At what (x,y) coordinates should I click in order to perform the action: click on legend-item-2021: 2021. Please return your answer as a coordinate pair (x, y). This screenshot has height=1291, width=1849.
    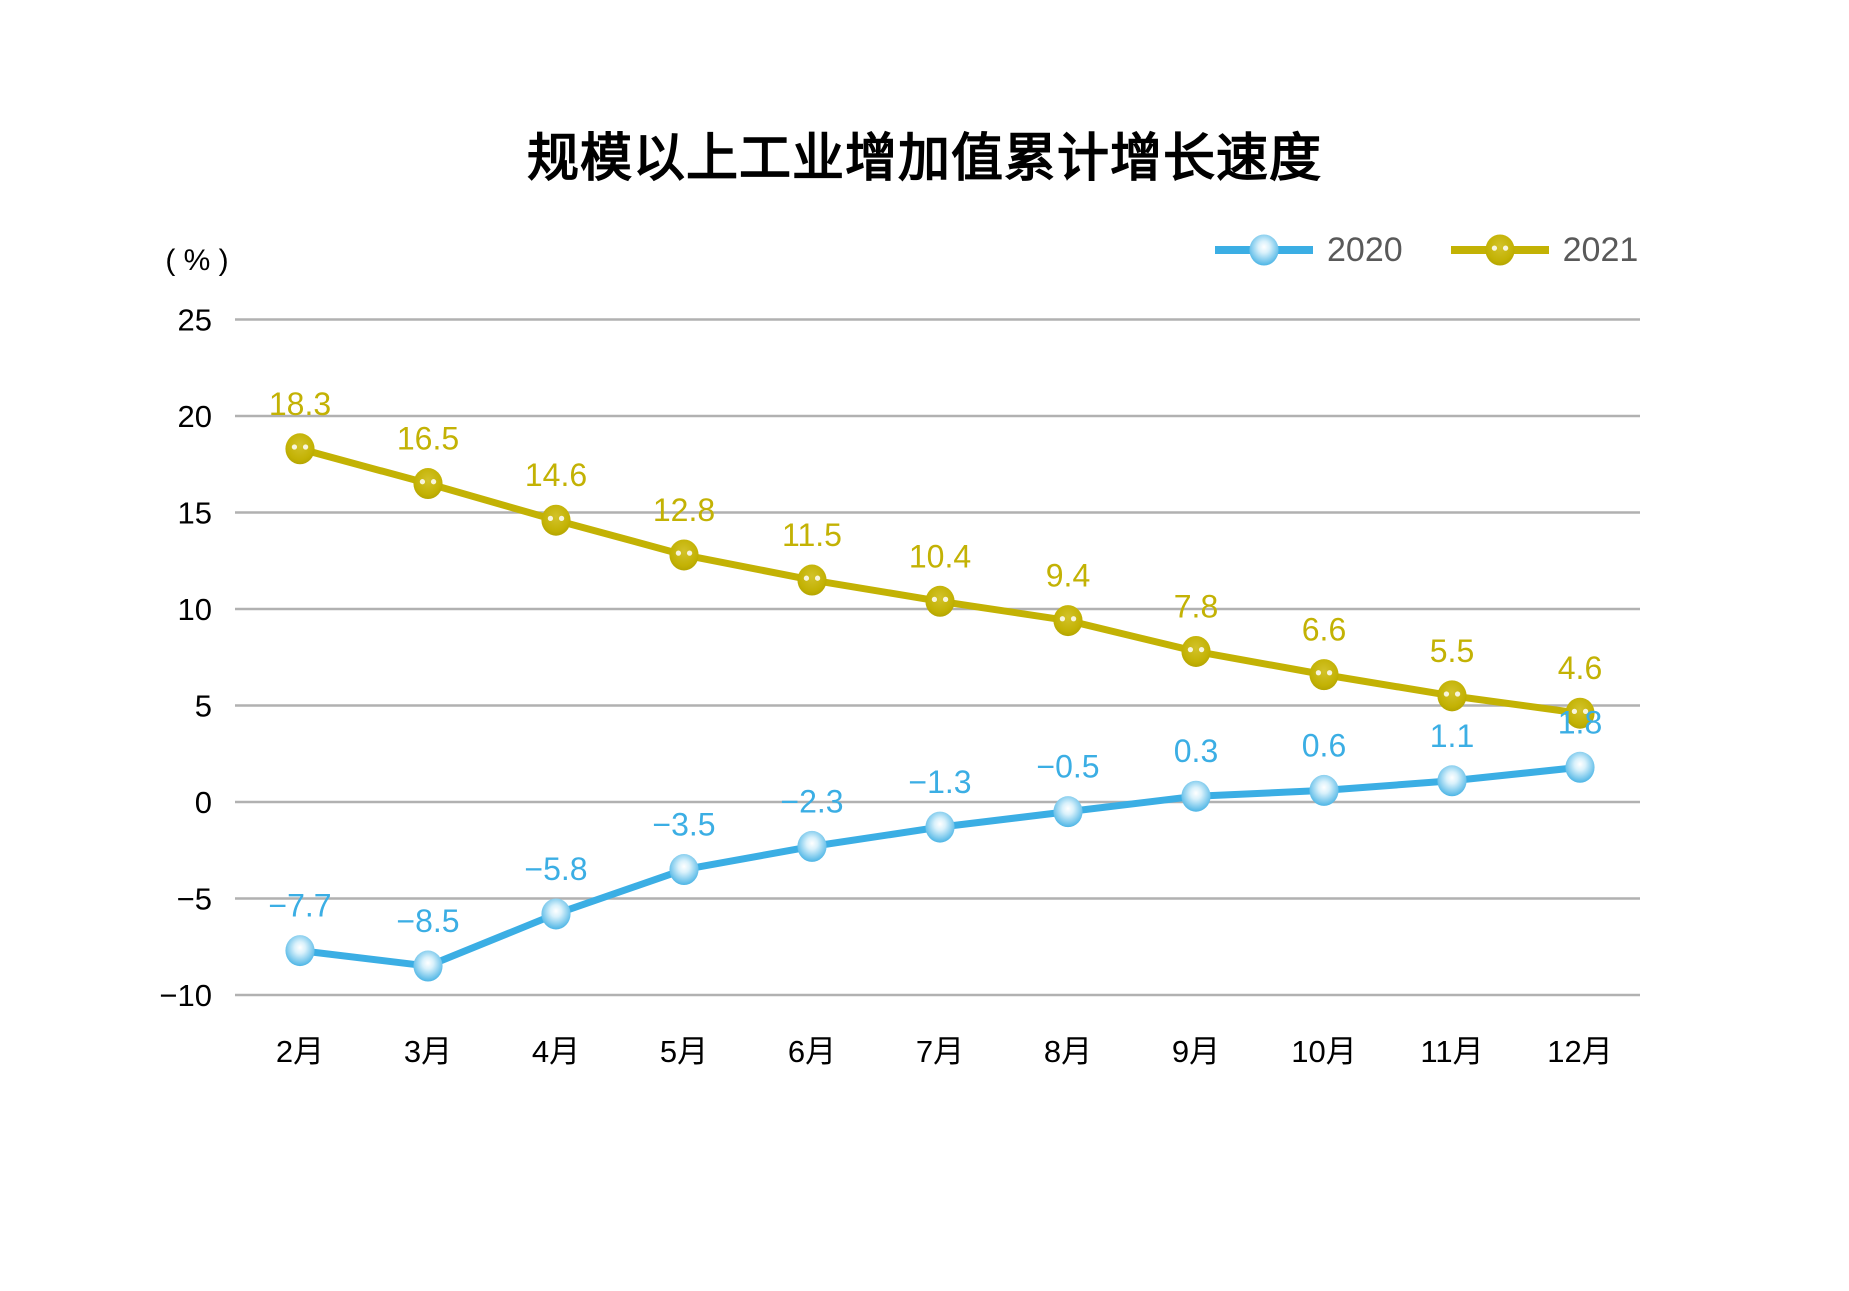
    Looking at the image, I should click on (1544, 250).